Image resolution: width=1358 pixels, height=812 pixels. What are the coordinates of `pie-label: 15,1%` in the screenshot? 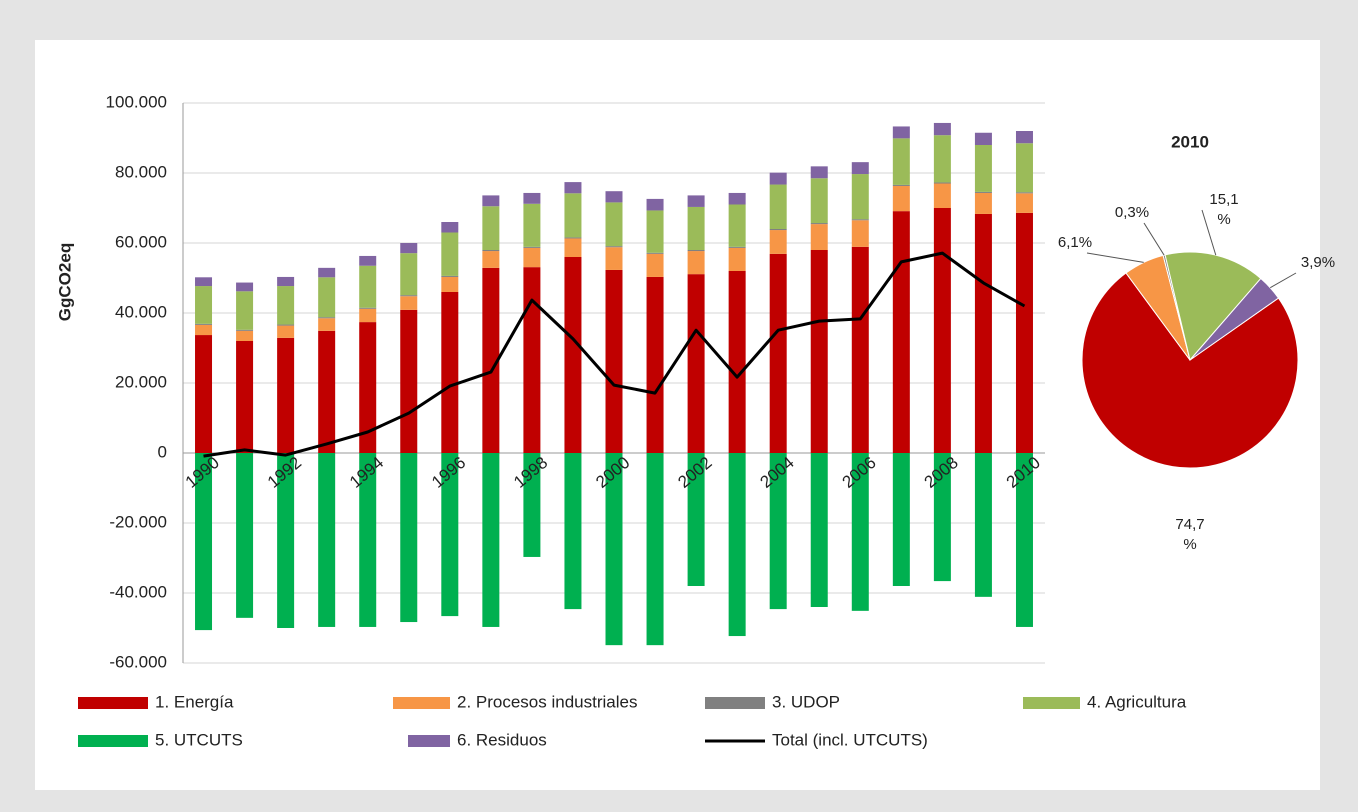 It's located at (1223, 209).